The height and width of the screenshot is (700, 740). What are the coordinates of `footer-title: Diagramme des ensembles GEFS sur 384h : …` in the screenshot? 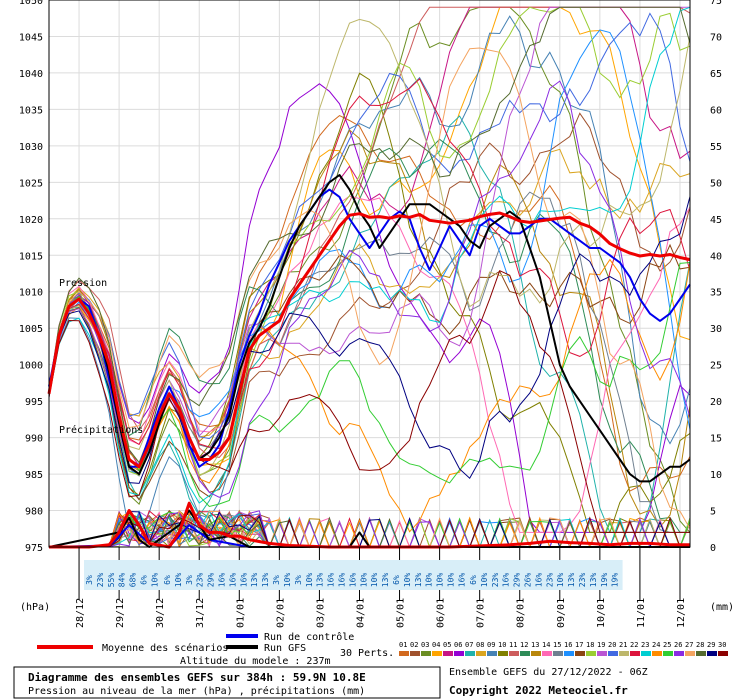 It's located at (197, 677).